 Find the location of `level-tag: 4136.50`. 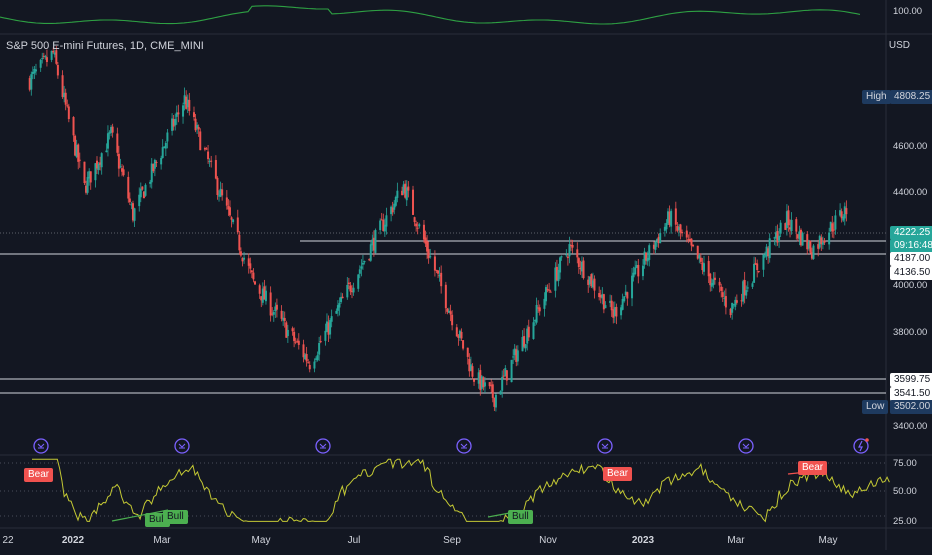

level-tag: 4136.50 is located at coordinates (911, 273).